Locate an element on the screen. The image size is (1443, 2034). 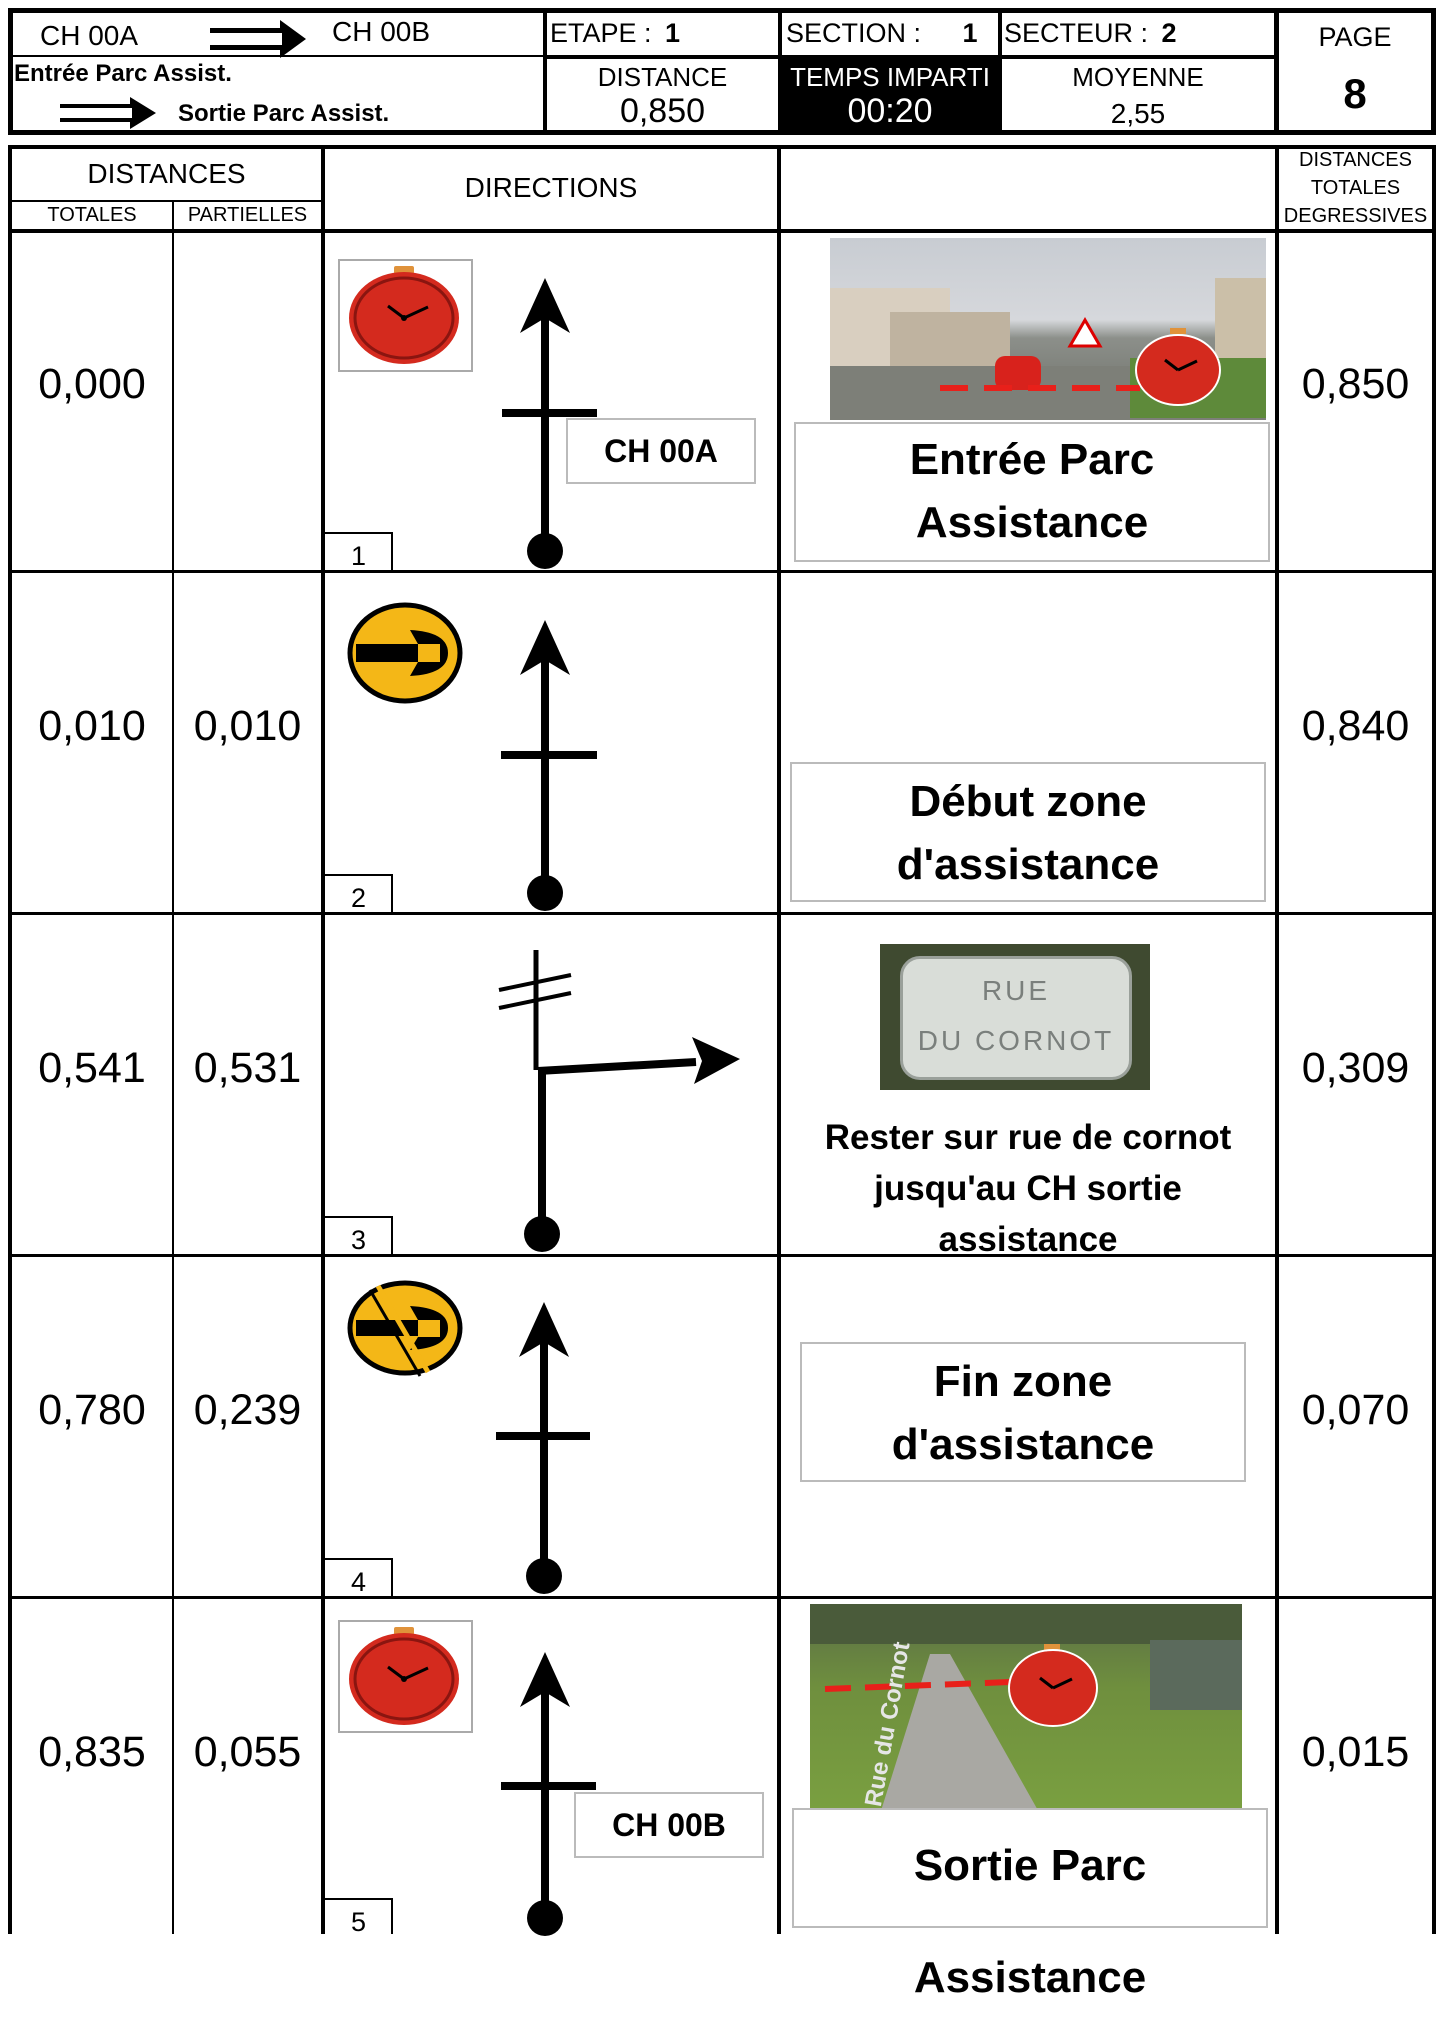
col-directions: DIRECTIONS is located at coordinates (551, 187).